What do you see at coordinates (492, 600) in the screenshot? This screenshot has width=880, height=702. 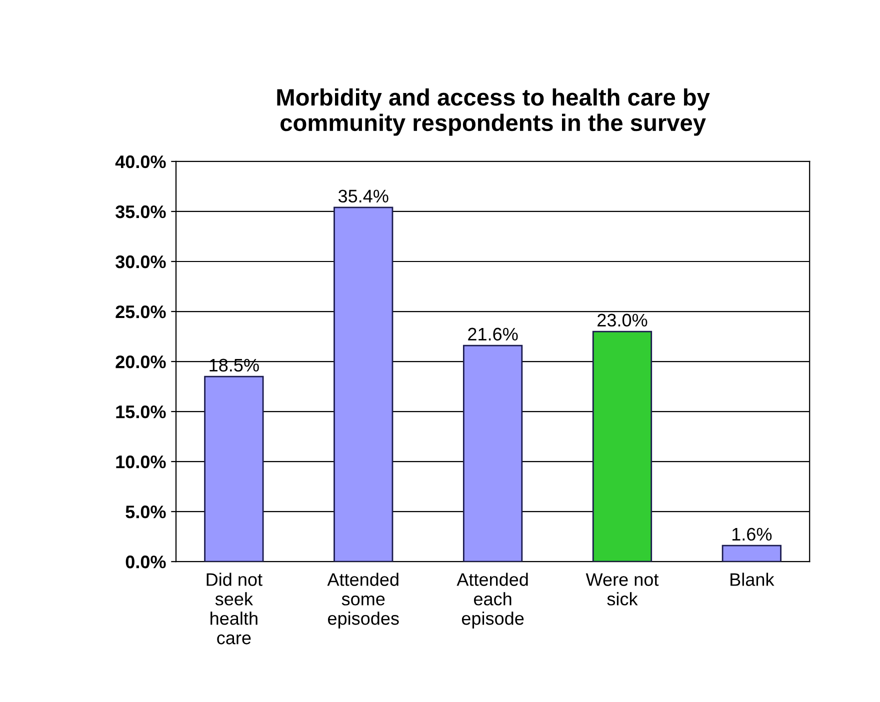 I see `x-tick-label: Attended each episode` at bounding box center [492, 600].